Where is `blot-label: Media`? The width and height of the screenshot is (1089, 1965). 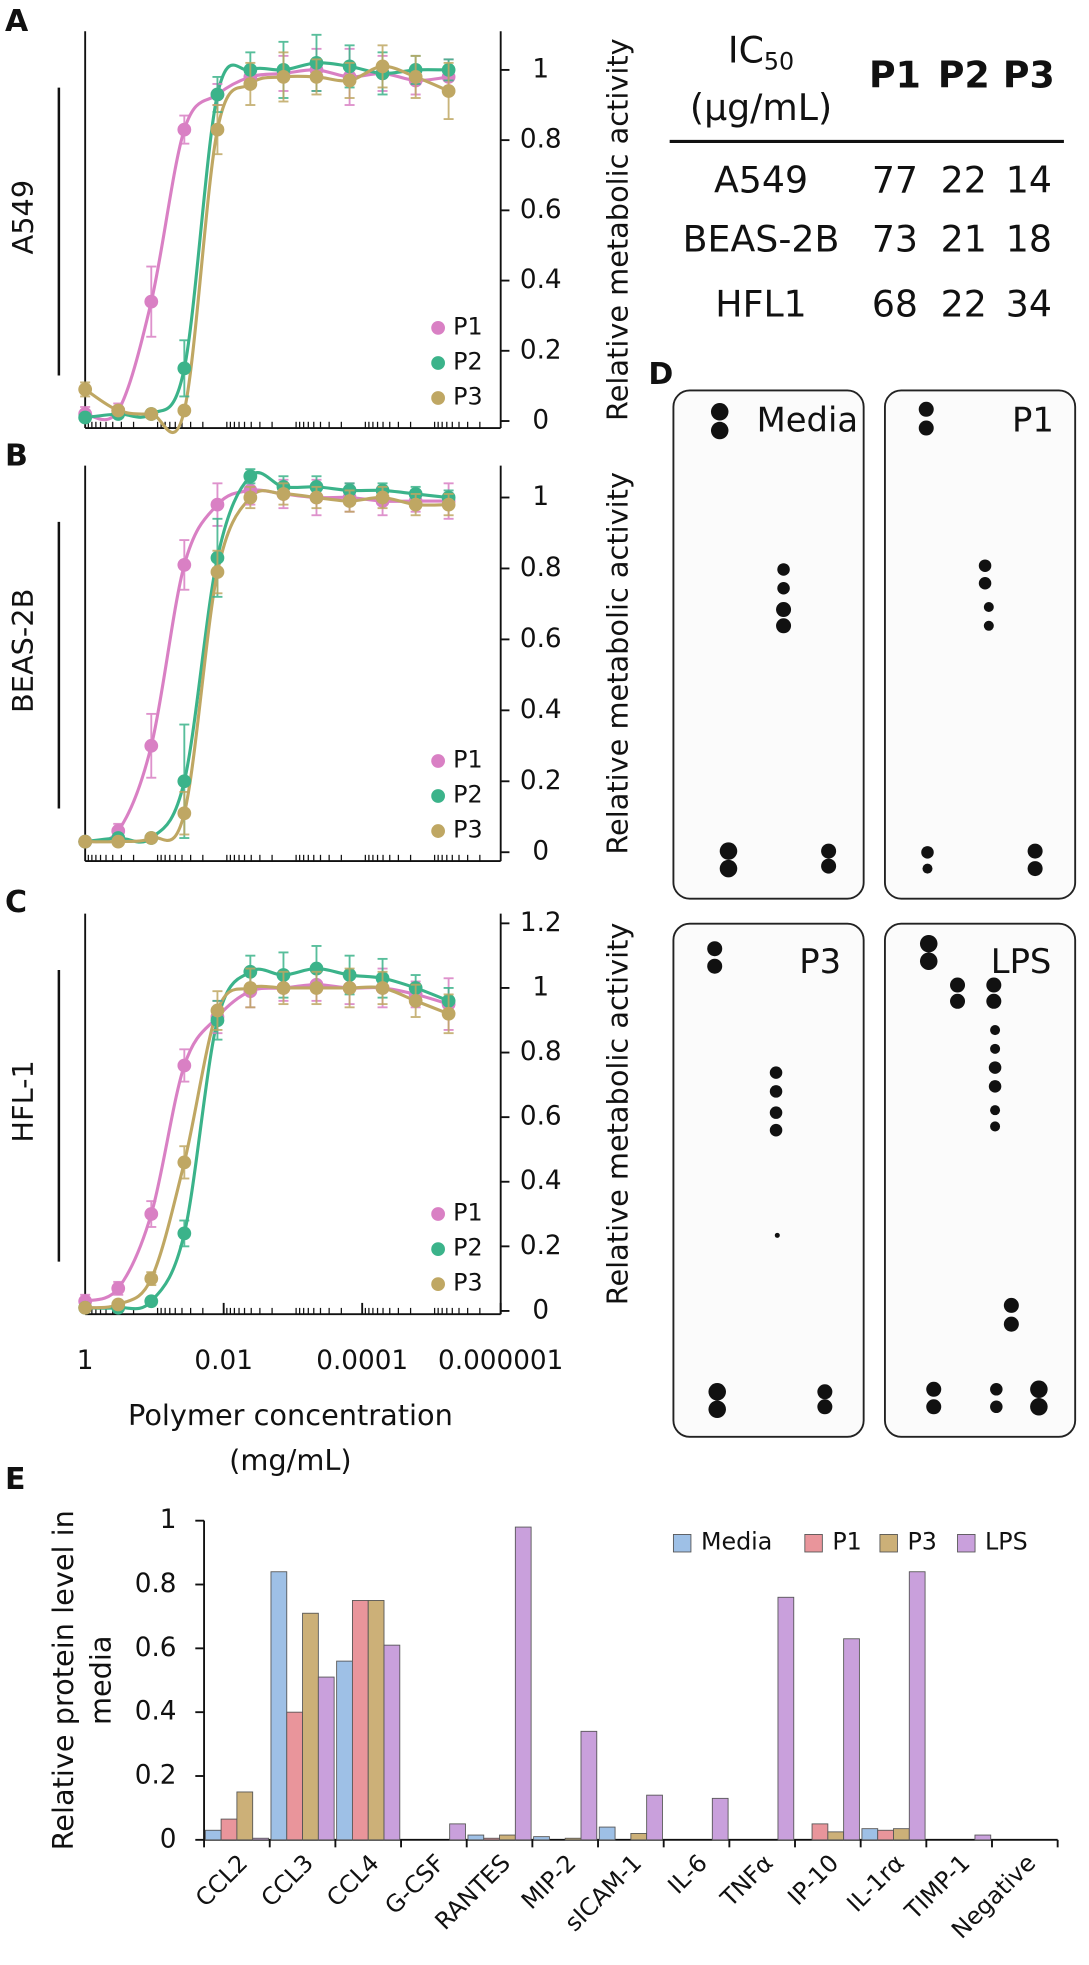 blot-label: Media is located at coordinates (807, 419).